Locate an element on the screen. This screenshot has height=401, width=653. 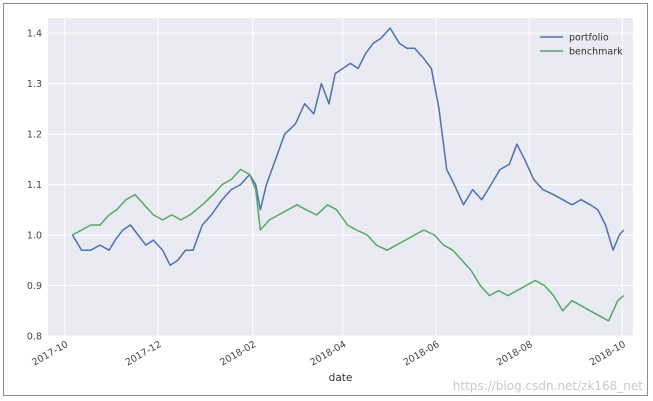
x-tick-label: 2017-12 is located at coordinates (144, 353).